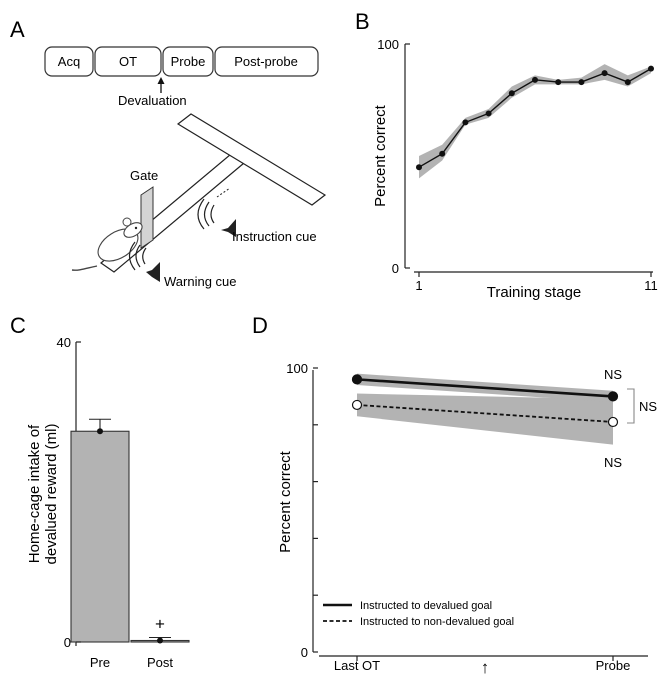 This screenshot has width=658, height=675. What do you see at coordinates (147, 217) in the screenshot?
I see `gate` at bounding box center [147, 217].